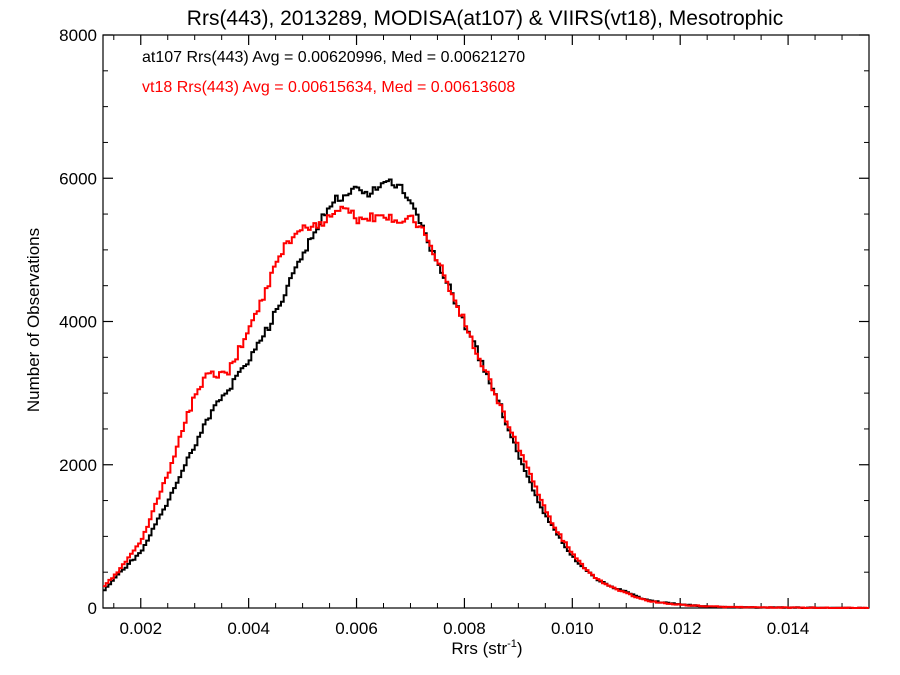 Image resolution: width=900 pixels, height=675 pixels. Describe the element at coordinates (479, 648) in the screenshot. I see `x-axis-label-main: Rrs (str` at that location.